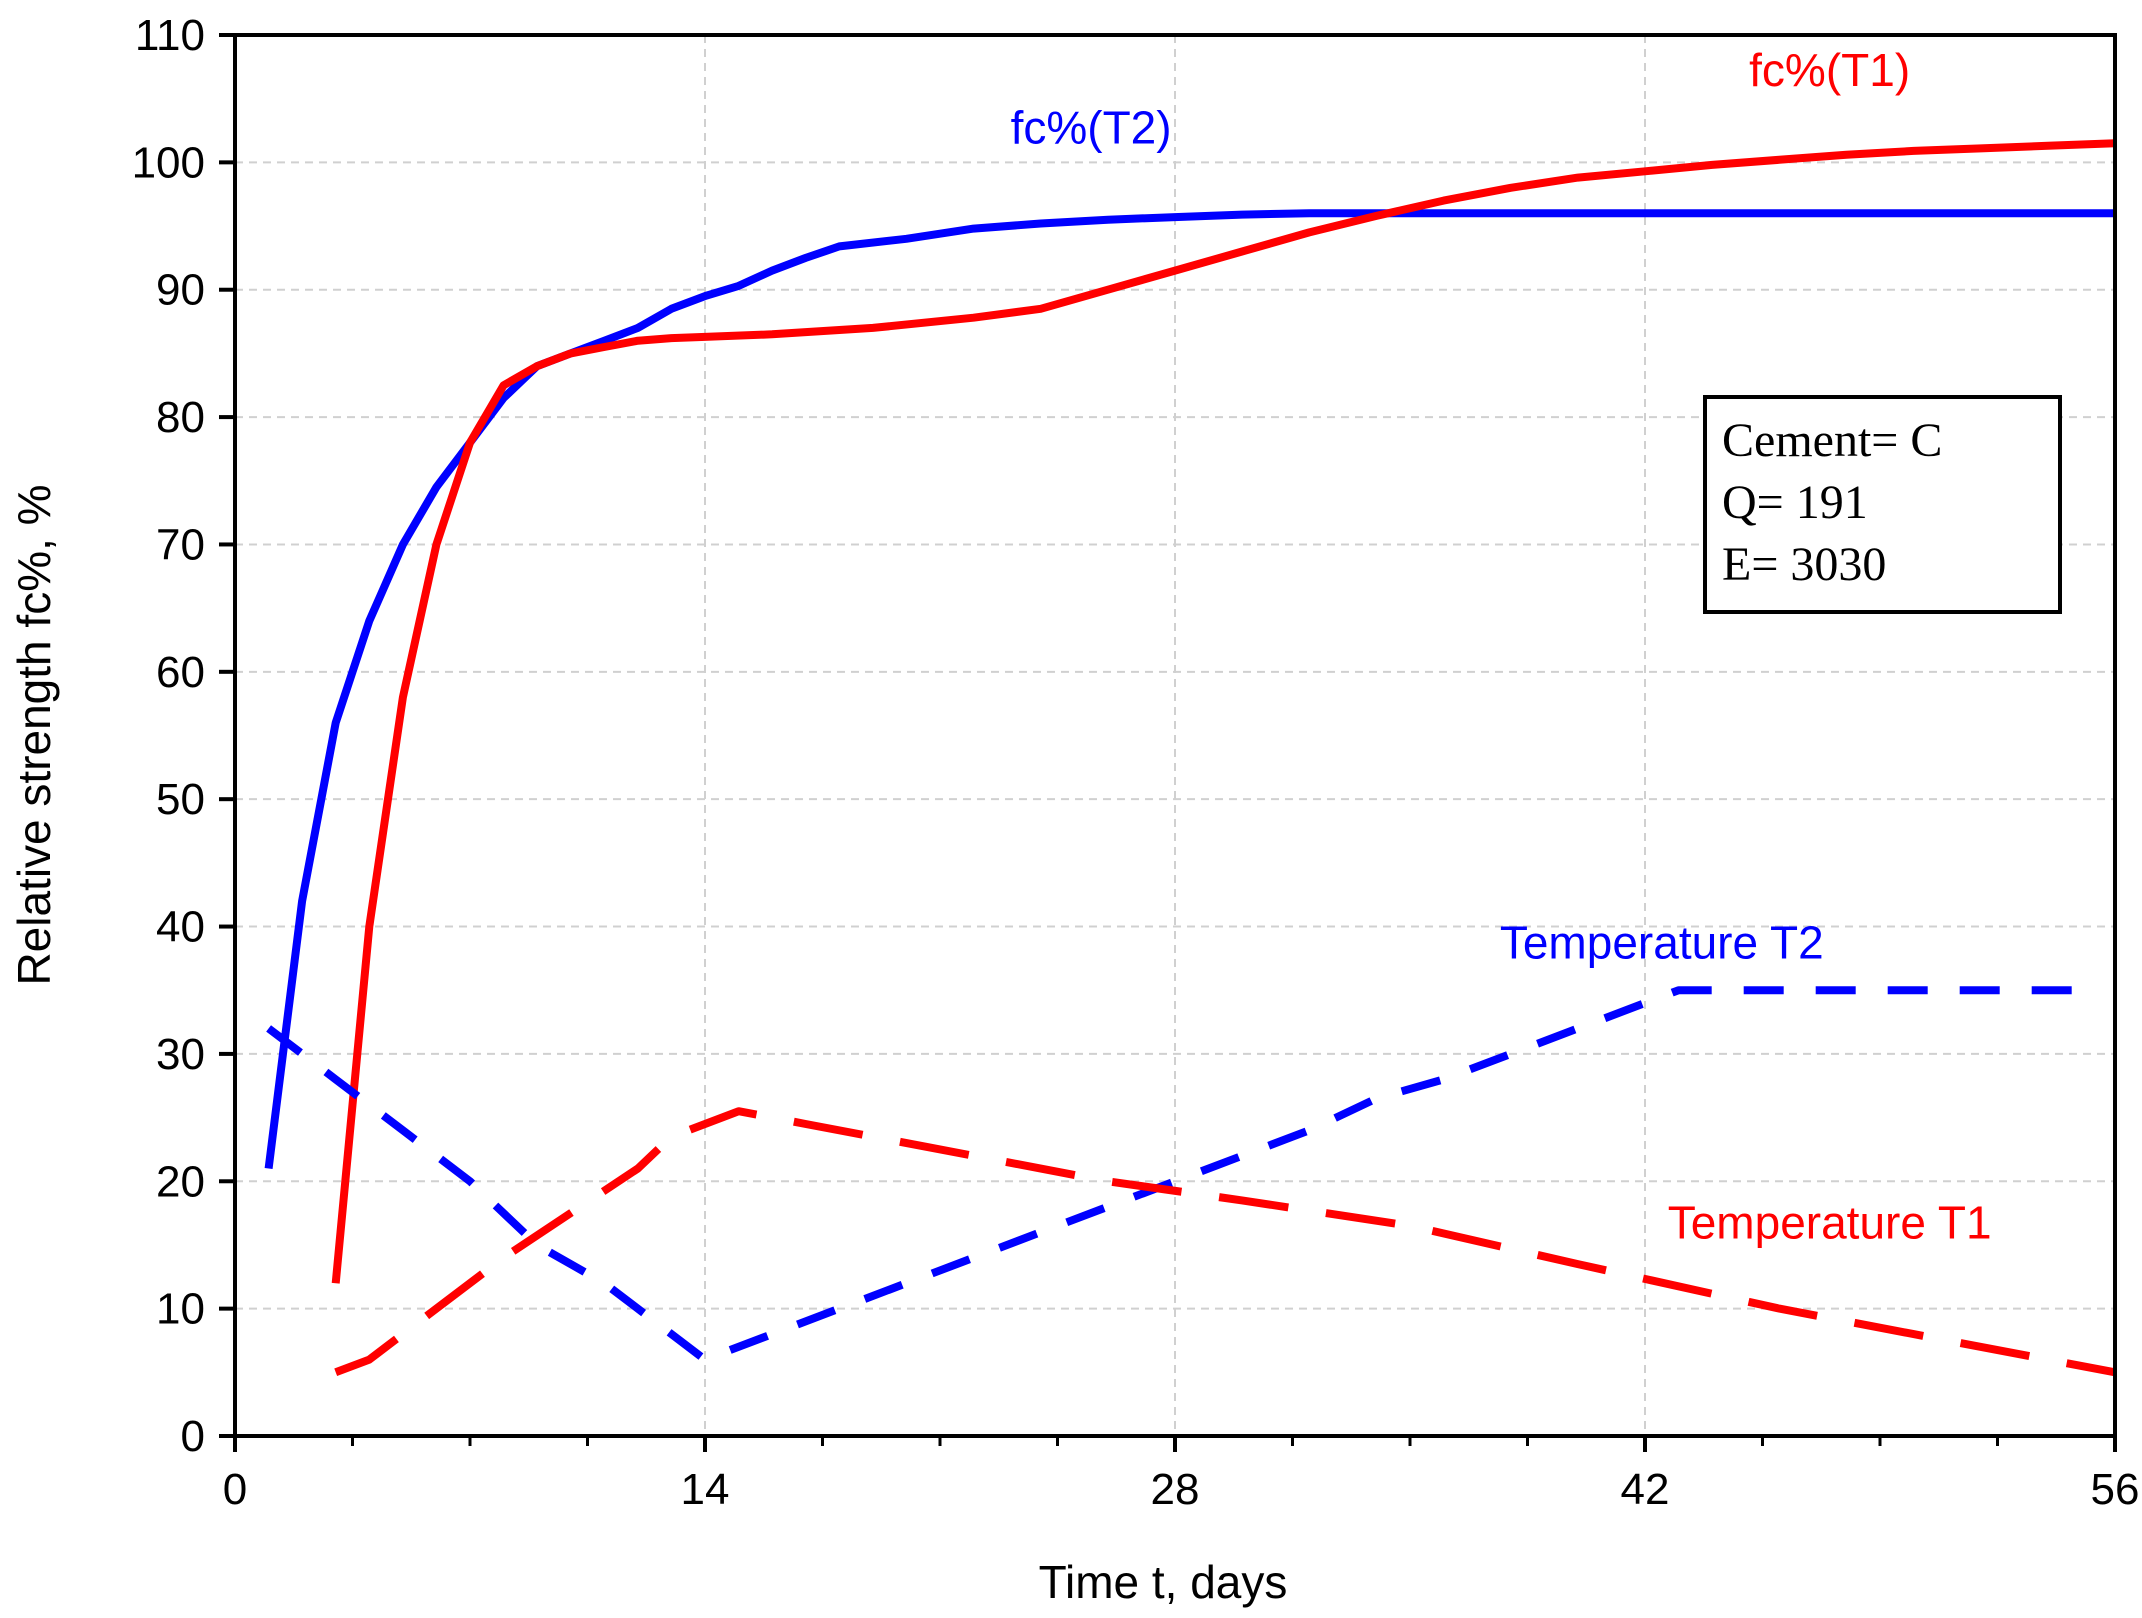  What do you see at coordinates (180, 1309) in the screenshot?
I see `y-tick-label-10: 10` at bounding box center [180, 1309].